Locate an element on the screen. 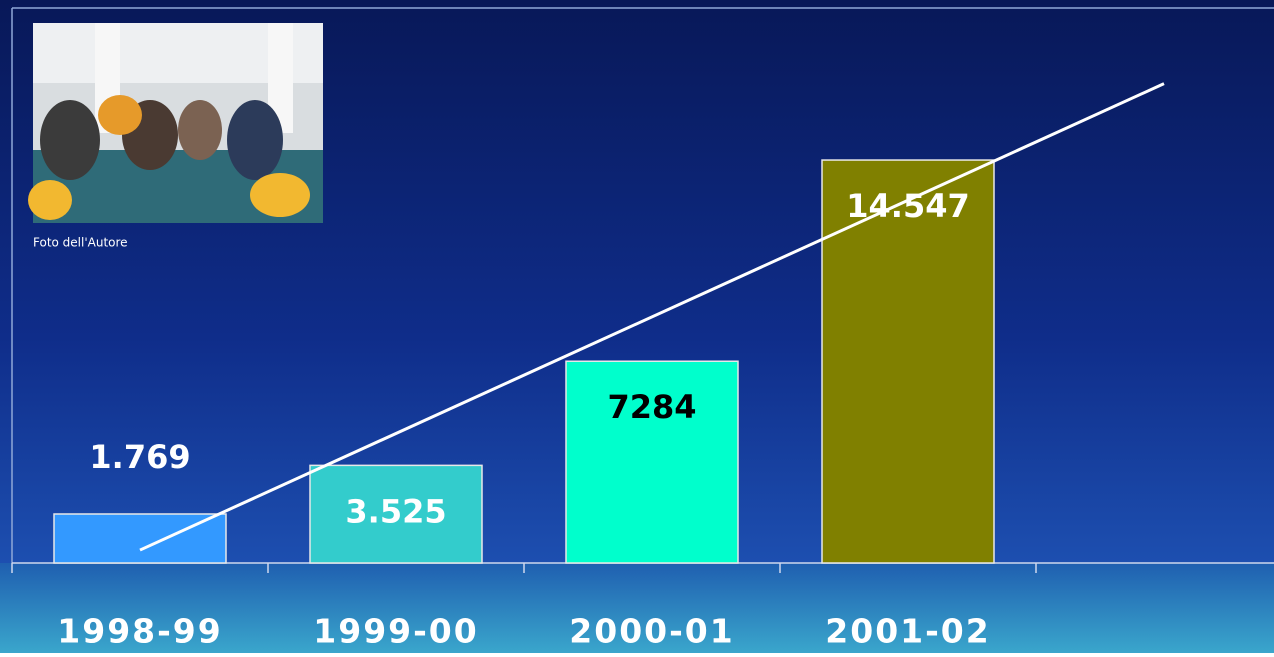  value-label: 1.769 is located at coordinates (139, 457).